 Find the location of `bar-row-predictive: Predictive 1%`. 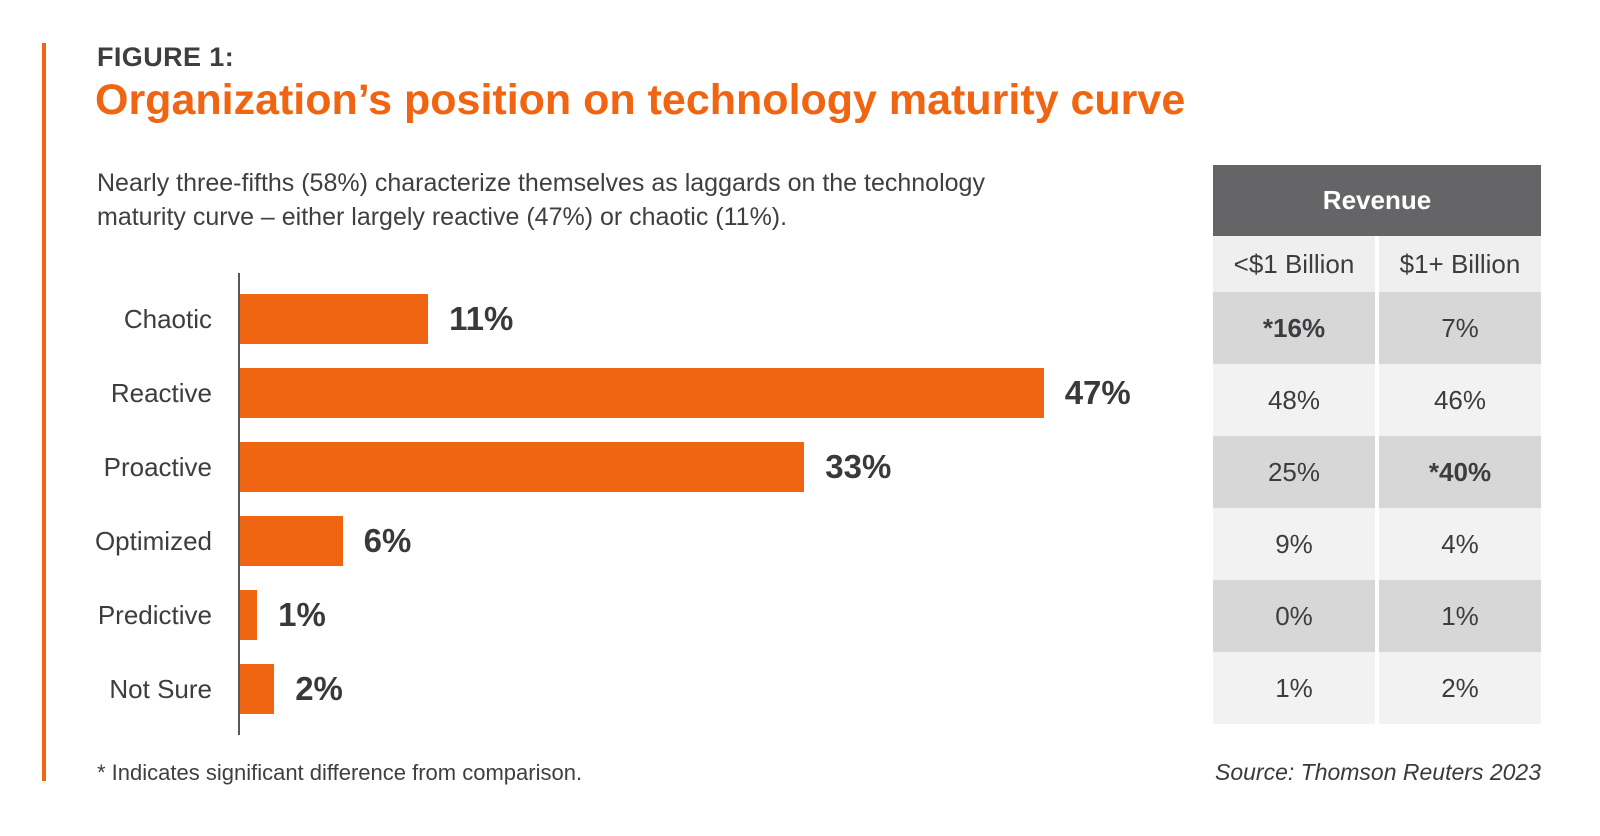

bar-row-predictive: Predictive 1% is located at coordinates (580, 615).